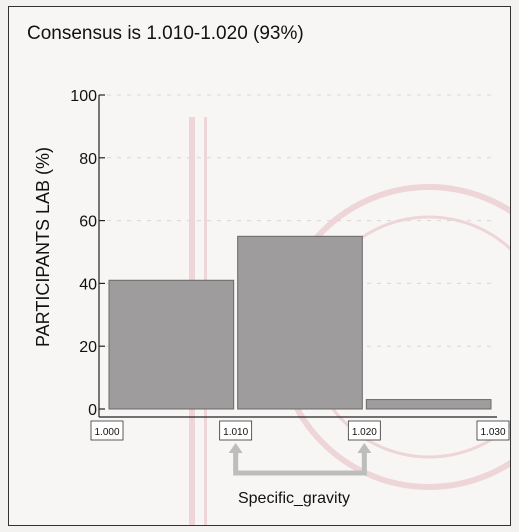  What do you see at coordinates (43, 247) in the screenshot?
I see `y-axis-label: PARTICIPANTS LAB (%)` at bounding box center [43, 247].